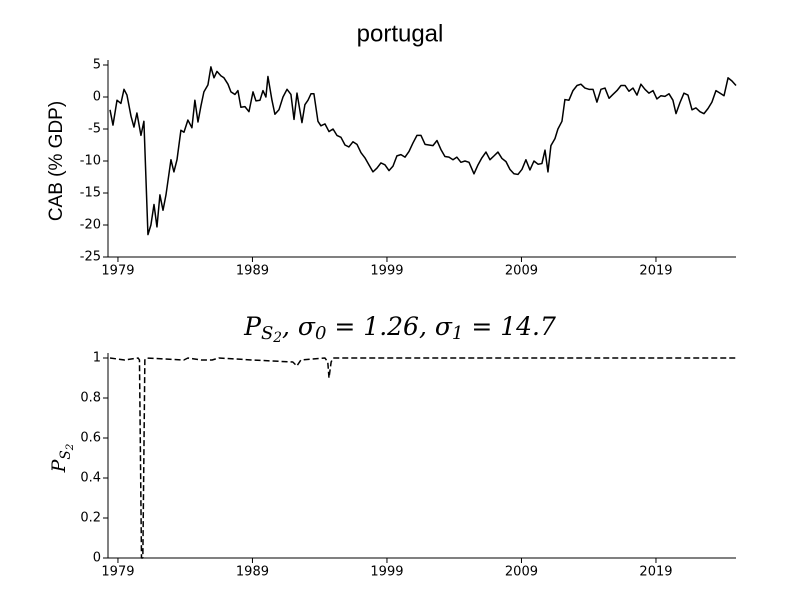  I want to click on y-tick-label: -10, so click(90, 161).